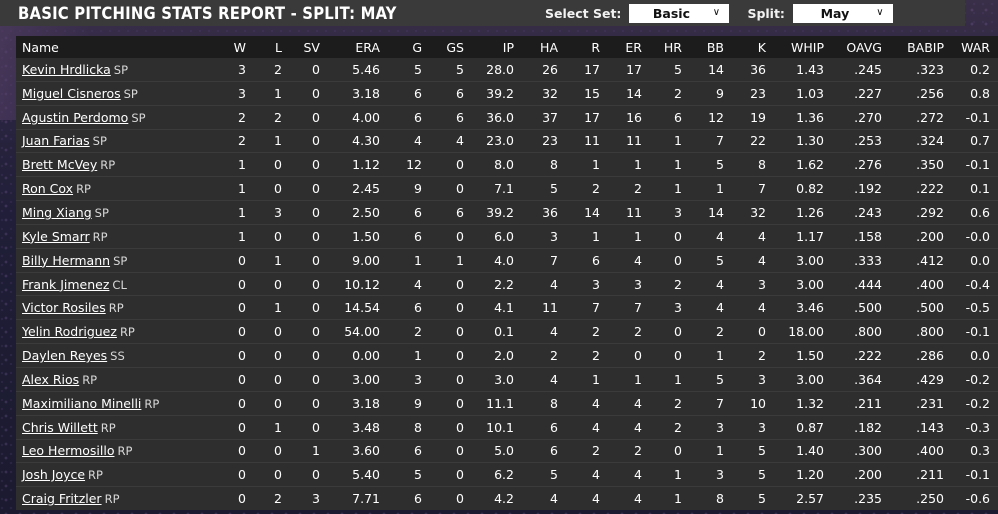  I want to click on stat-cell-whip: 18.00, so click(803, 332).